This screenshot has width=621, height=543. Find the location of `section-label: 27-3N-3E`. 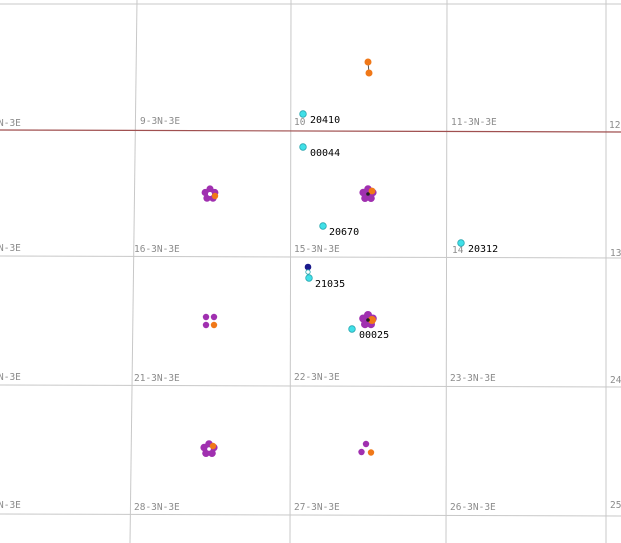

section-label: 27-3N-3E is located at coordinates (317, 507).